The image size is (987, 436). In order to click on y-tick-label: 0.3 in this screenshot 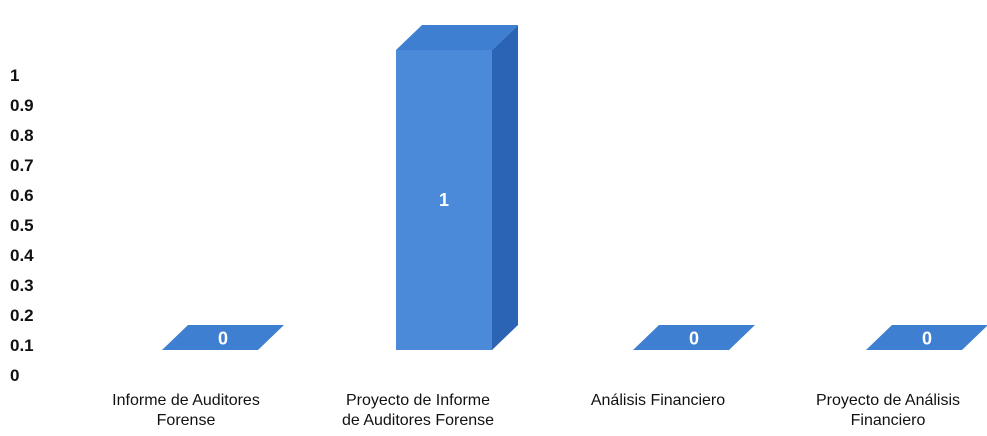, I will do `click(22, 285)`.